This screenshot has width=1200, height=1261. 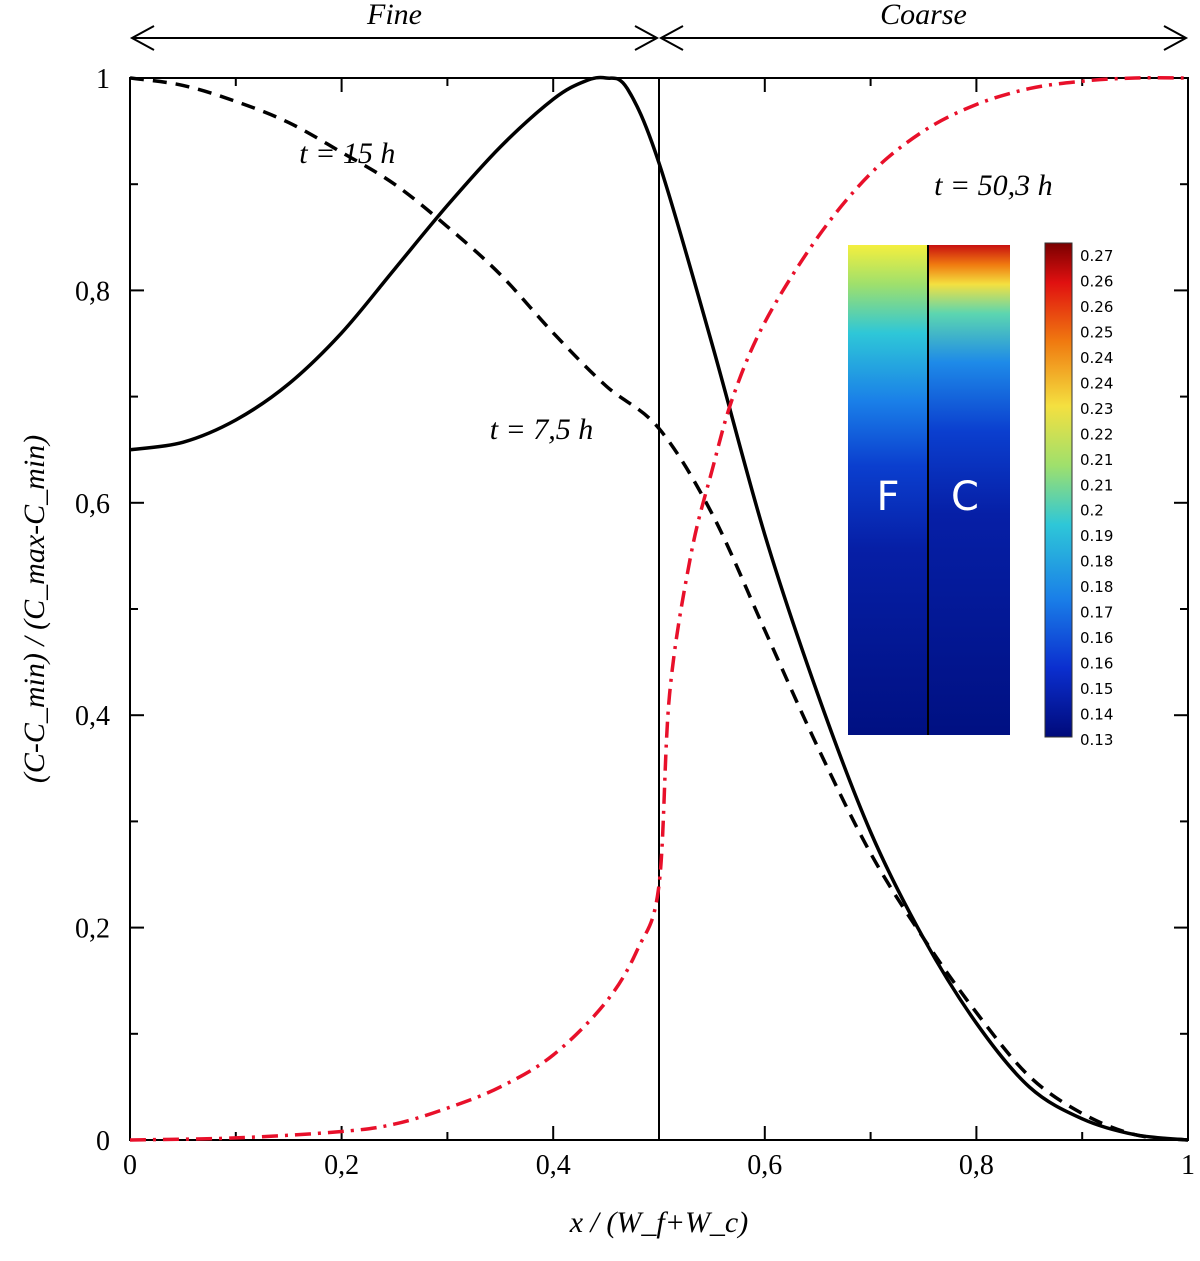 What do you see at coordinates (1188, 1165) in the screenshot?
I see `x-tick-label: 1` at bounding box center [1188, 1165].